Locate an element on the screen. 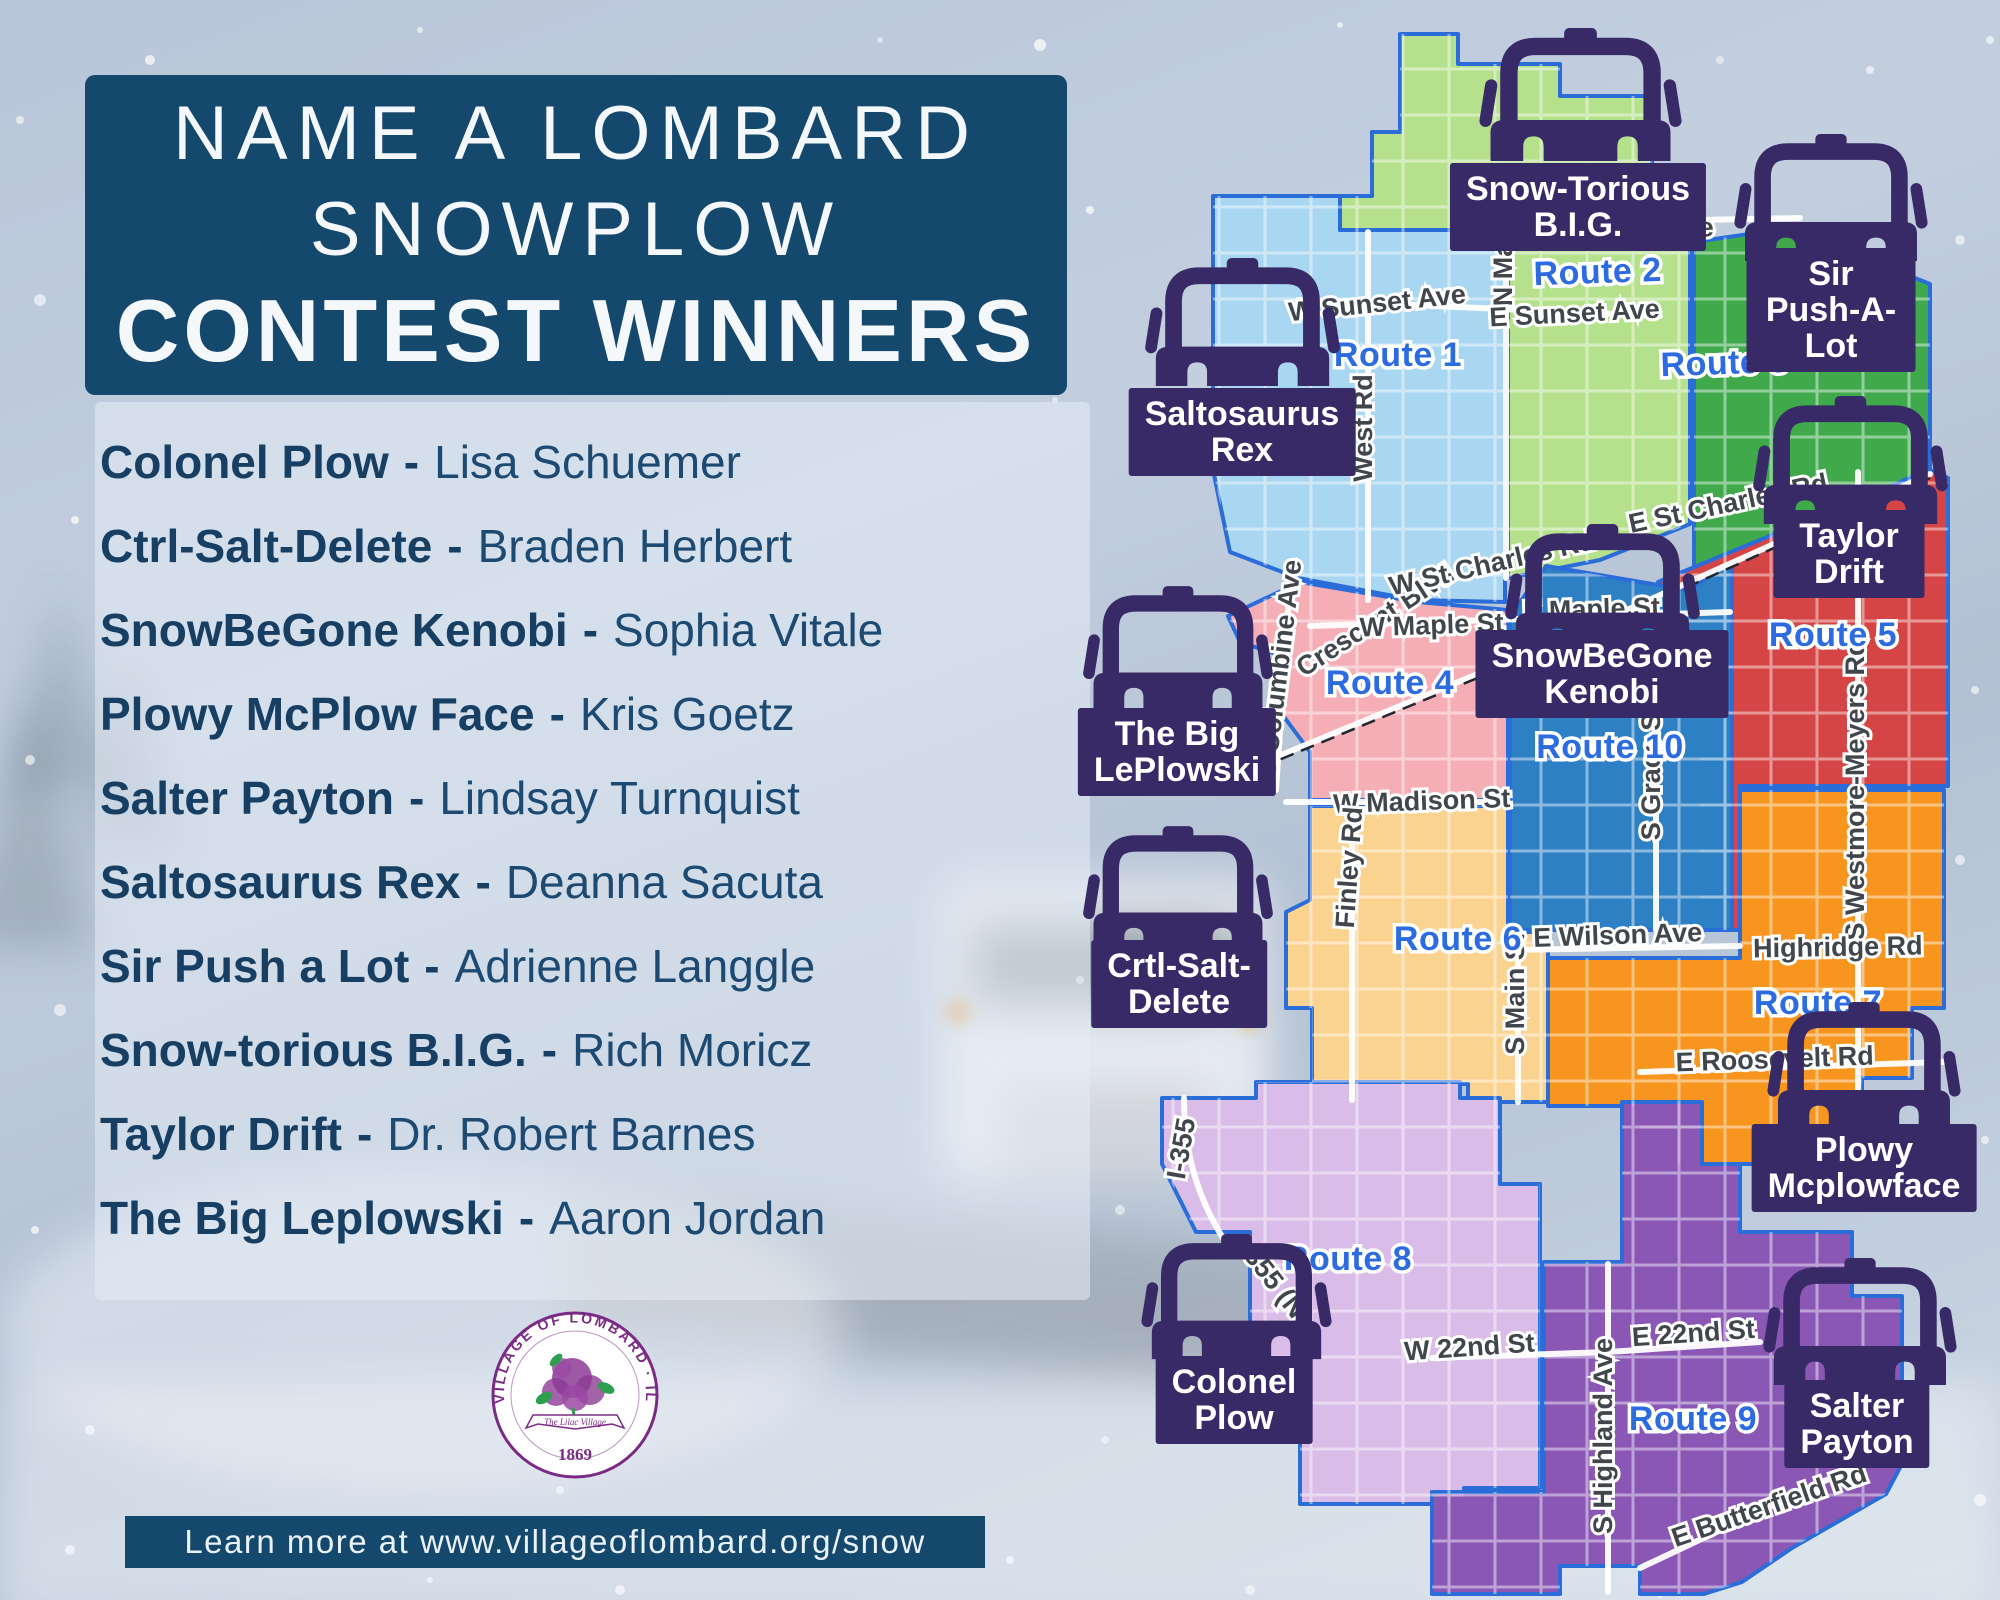 The height and width of the screenshot is (1600, 2000). seal-year: 1869 is located at coordinates (575, 1454).